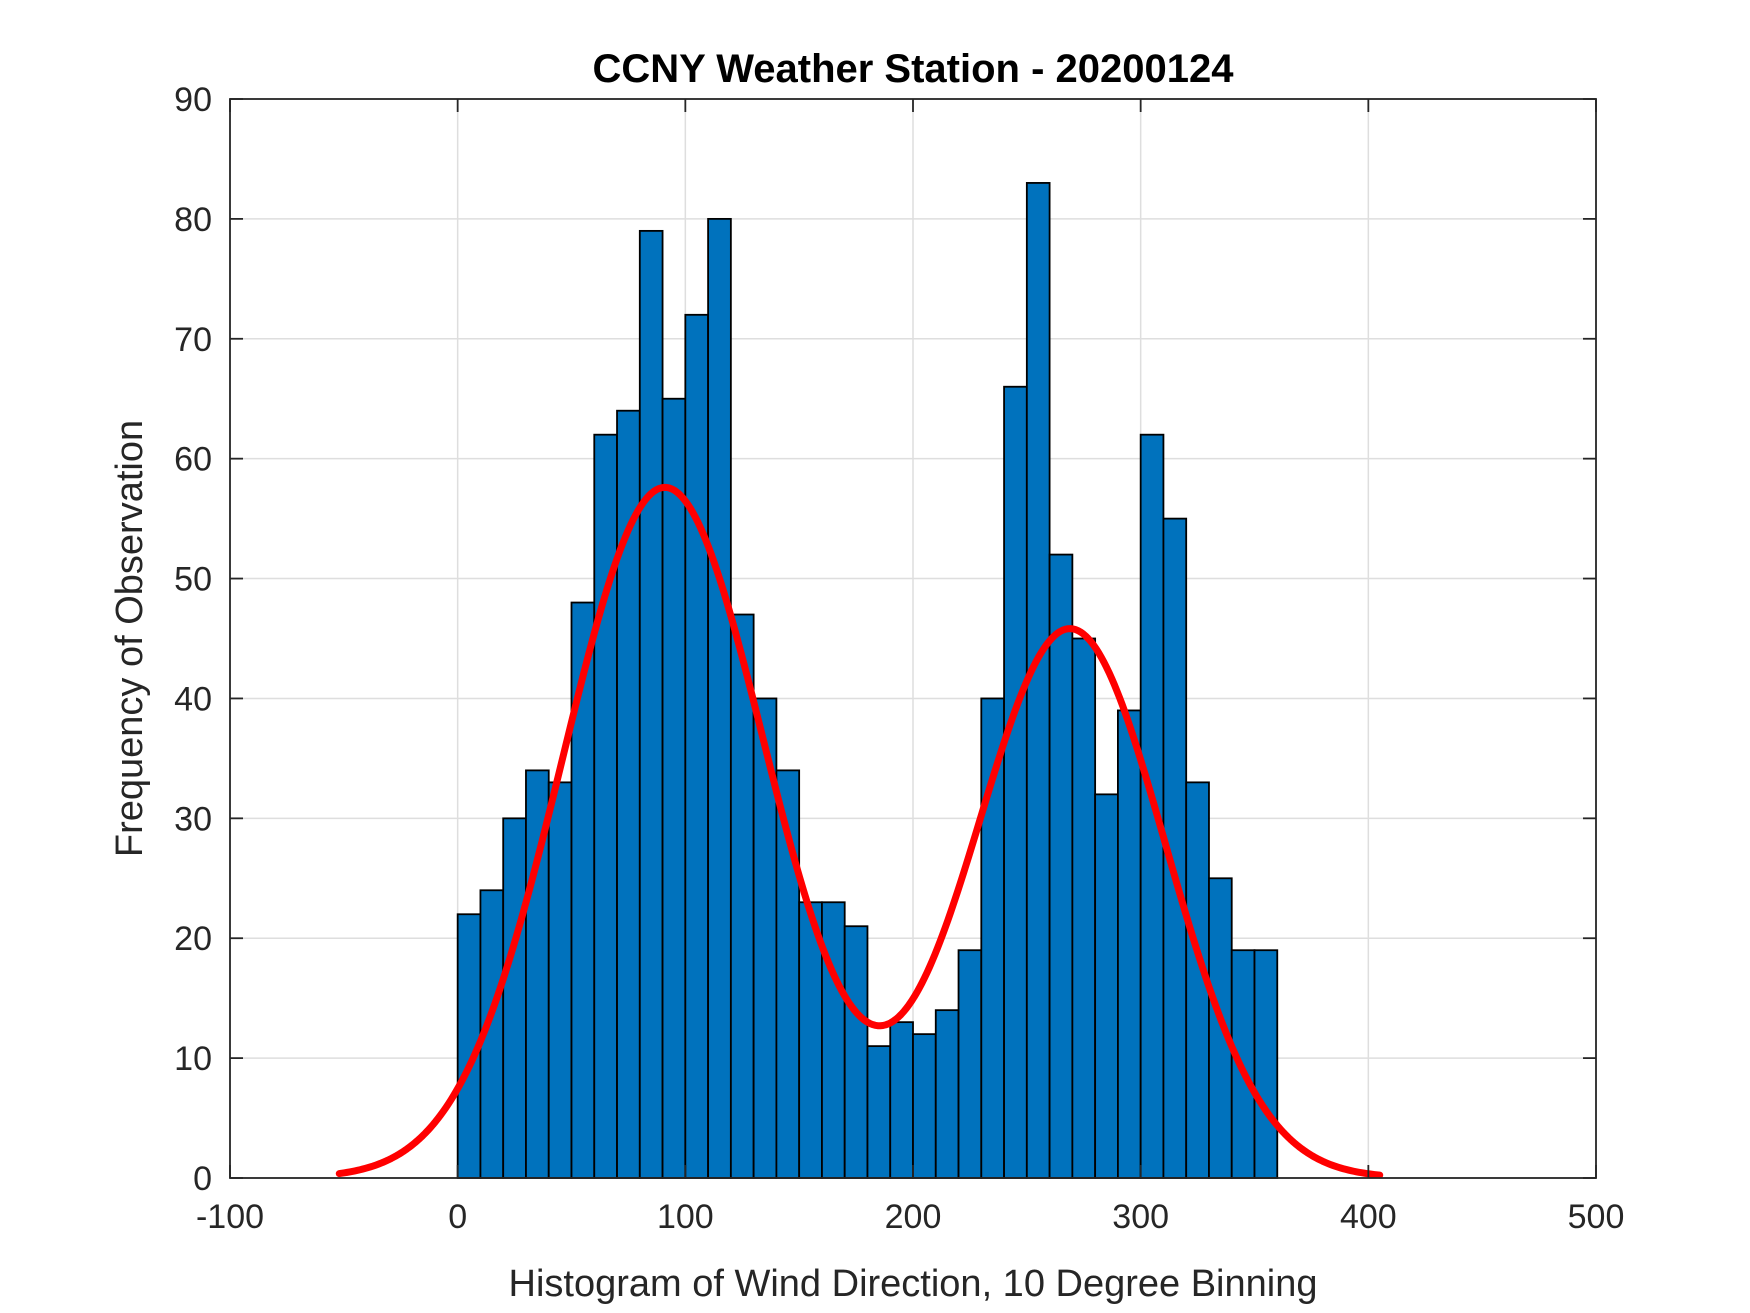 The image size is (1750, 1313). I want to click on y-tick-label: 70, so click(193, 340).